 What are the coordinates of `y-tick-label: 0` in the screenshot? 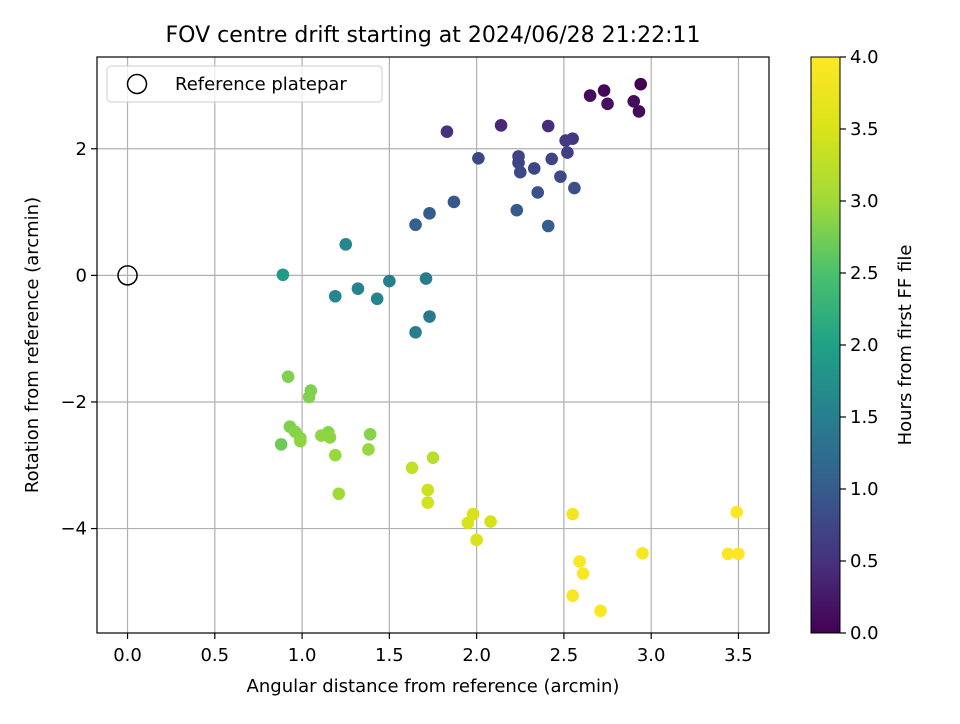 It's located at (81, 275).